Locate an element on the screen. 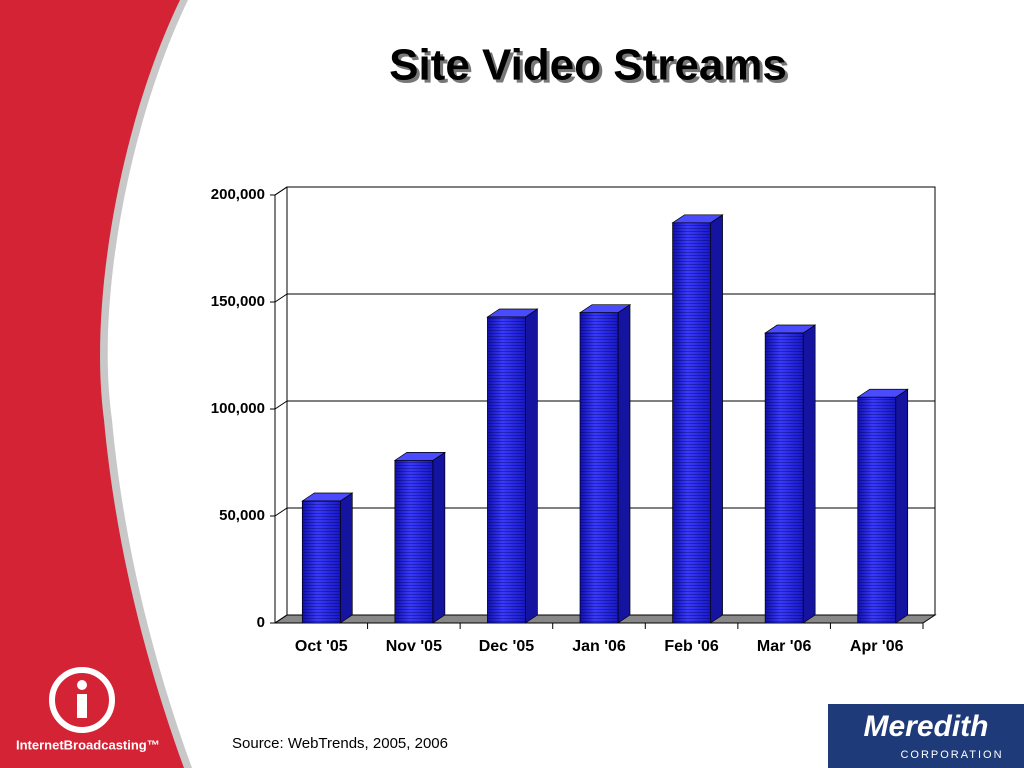 The image size is (1024, 768). y-tick-label: 150,000 is located at coordinates (238, 301).